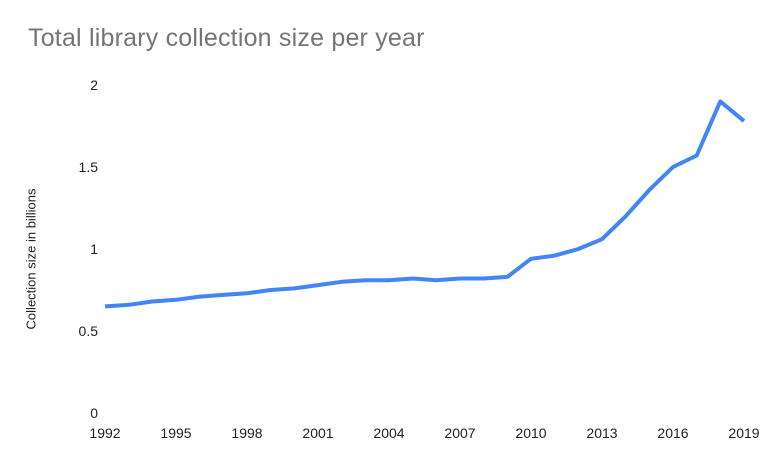  What do you see at coordinates (94, 249) in the screenshot?
I see `y-tick-label: 1` at bounding box center [94, 249].